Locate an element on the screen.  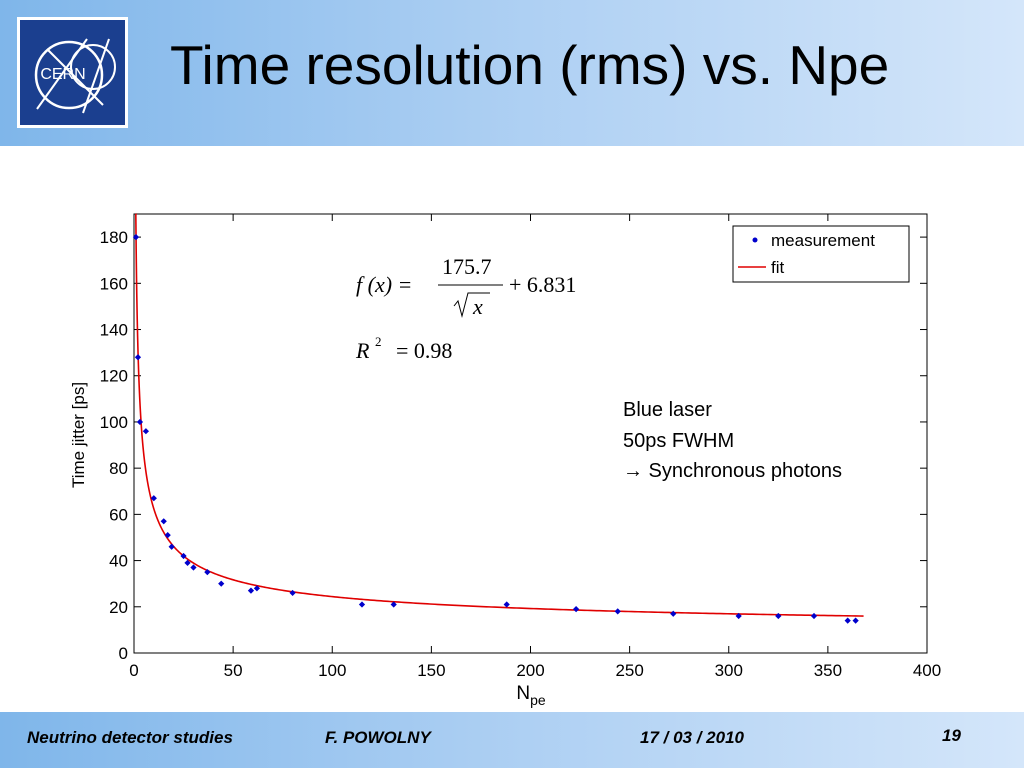
x-tick-label: 0 is located at coordinates (133, 670).